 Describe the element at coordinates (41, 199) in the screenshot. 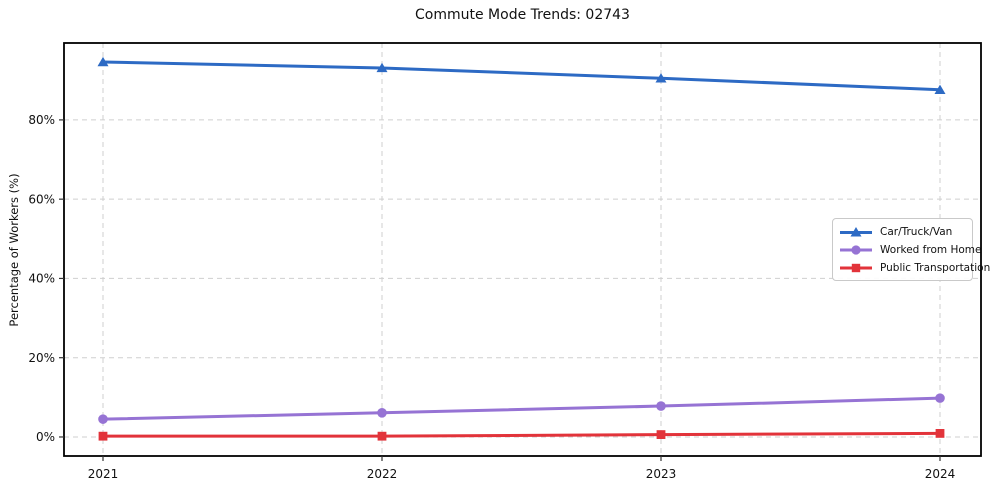

I see `y-tick-label: 60%` at that location.